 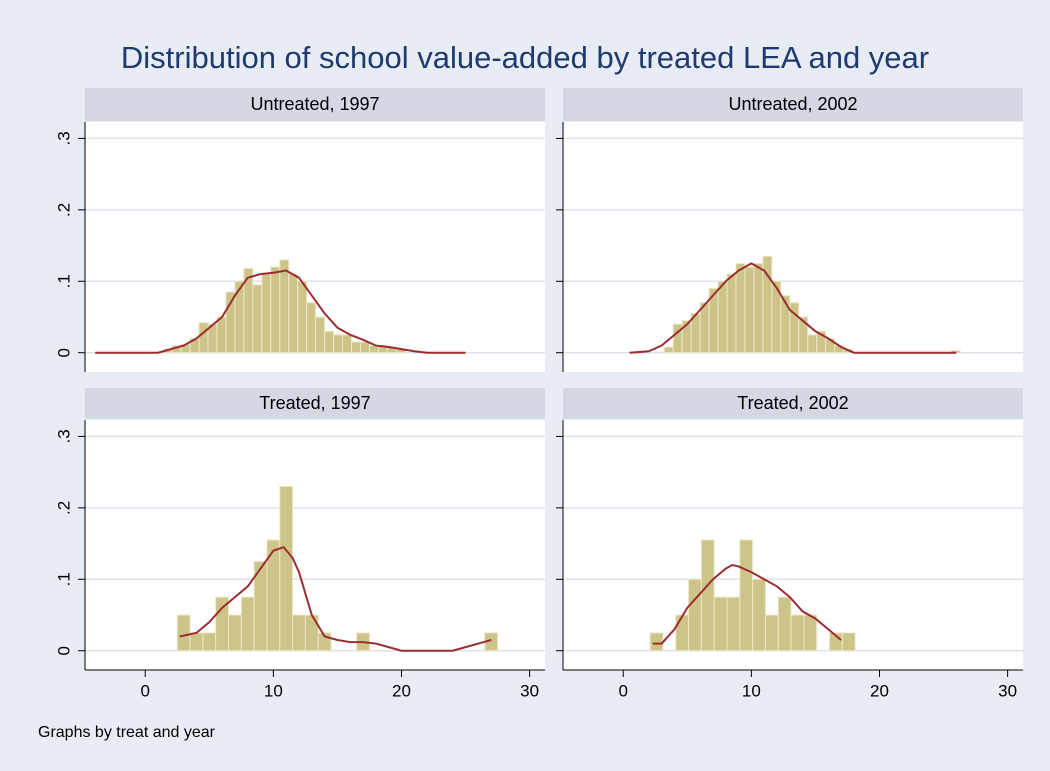 What do you see at coordinates (127, 732) in the screenshot?
I see `note: Graphs by treat and year` at bounding box center [127, 732].